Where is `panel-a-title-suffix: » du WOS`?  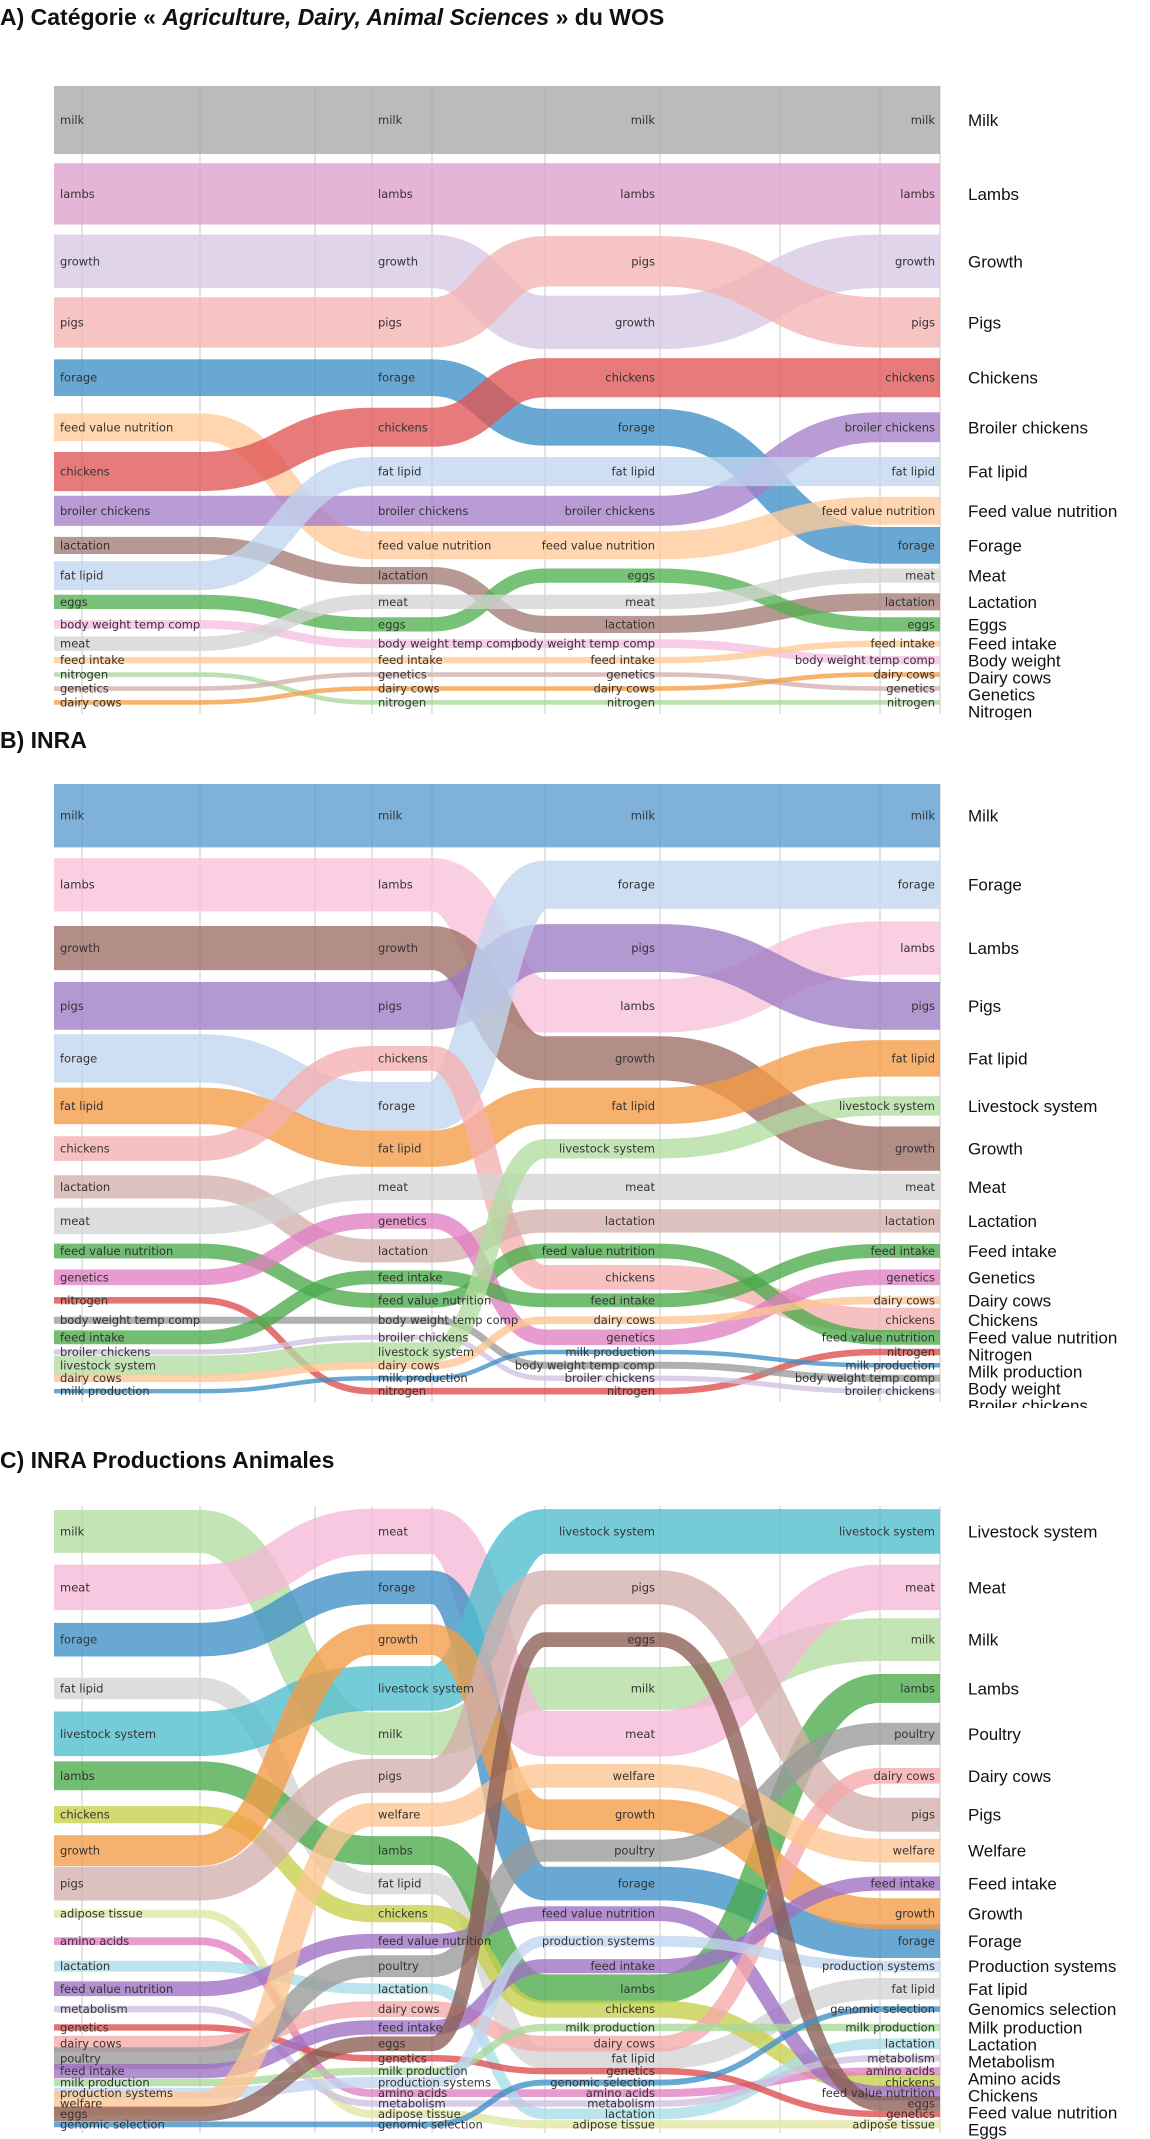
panel-a-title-suffix: » du WOS is located at coordinates (607, 17).